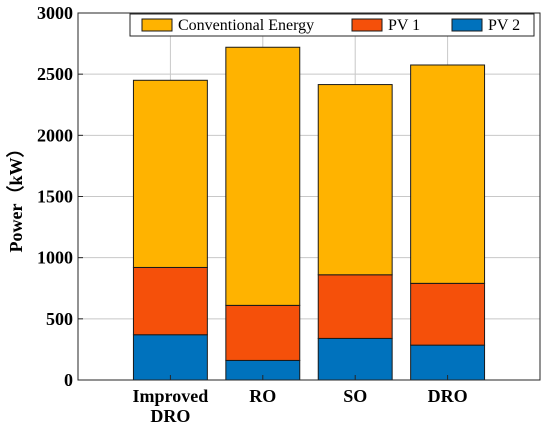  What do you see at coordinates (355, 396) in the screenshot?
I see `x-tick-label: SO` at bounding box center [355, 396].